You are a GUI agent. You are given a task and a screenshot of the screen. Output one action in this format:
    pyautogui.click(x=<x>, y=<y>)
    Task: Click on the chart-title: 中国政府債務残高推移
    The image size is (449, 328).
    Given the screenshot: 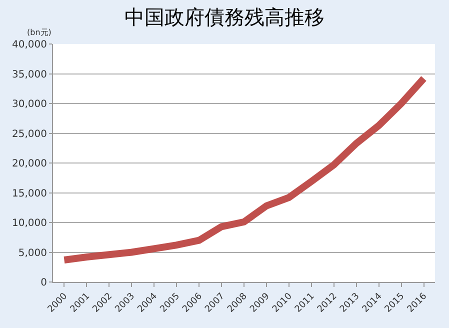 What is the action you would take?
    pyautogui.click(x=224, y=16)
    